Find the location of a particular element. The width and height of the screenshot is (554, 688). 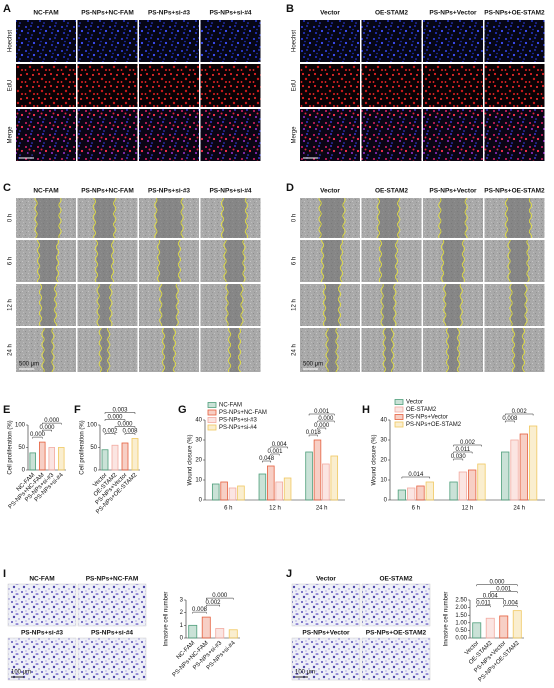

row-label: 6 h is located at coordinates (295, 261).